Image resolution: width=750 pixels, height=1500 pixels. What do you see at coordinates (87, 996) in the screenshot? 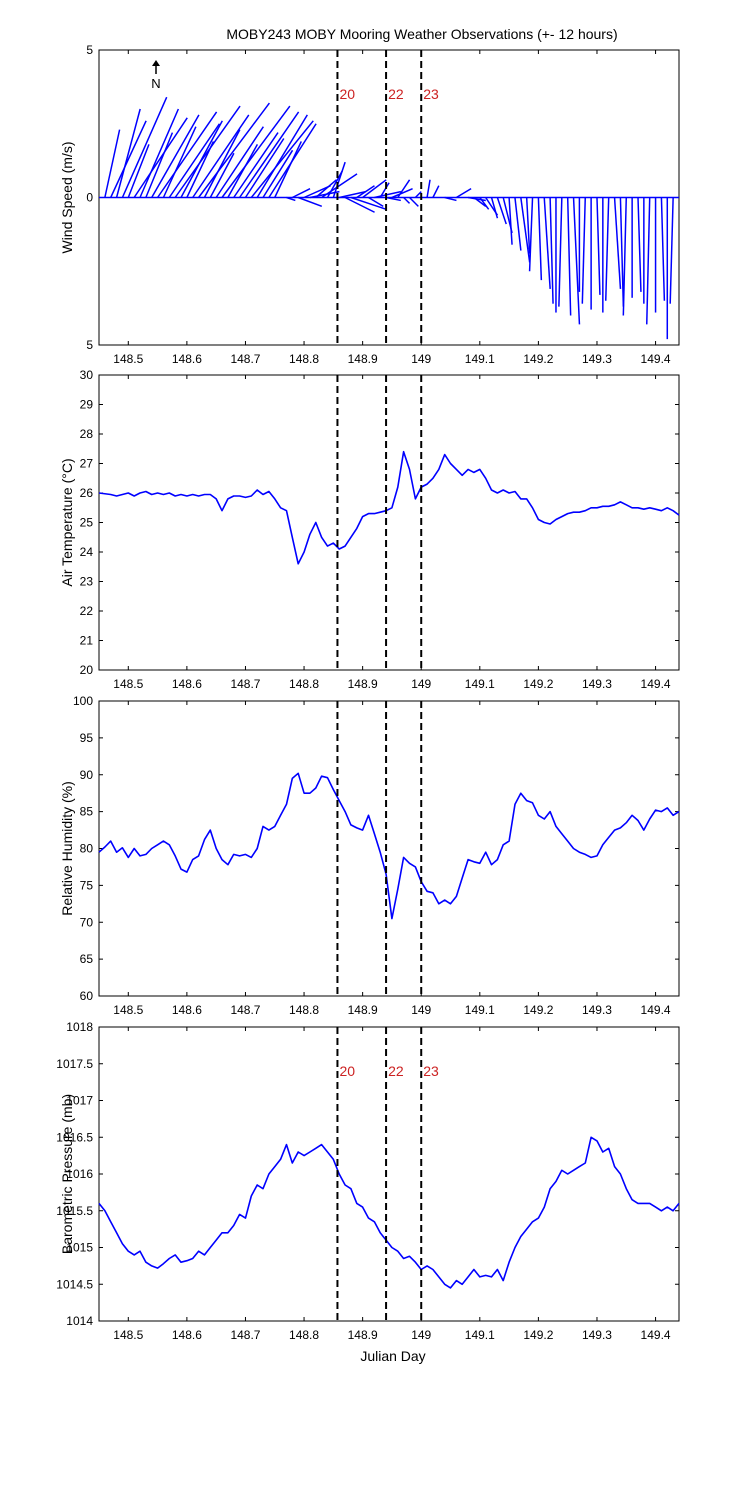
I see `y-tick-label: 60` at bounding box center [87, 996].